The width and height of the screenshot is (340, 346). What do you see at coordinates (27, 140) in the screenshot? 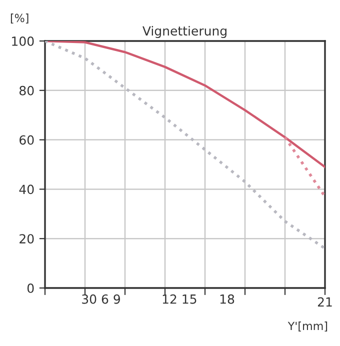
I see `y-tick-label: 60` at bounding box center [27, 140].